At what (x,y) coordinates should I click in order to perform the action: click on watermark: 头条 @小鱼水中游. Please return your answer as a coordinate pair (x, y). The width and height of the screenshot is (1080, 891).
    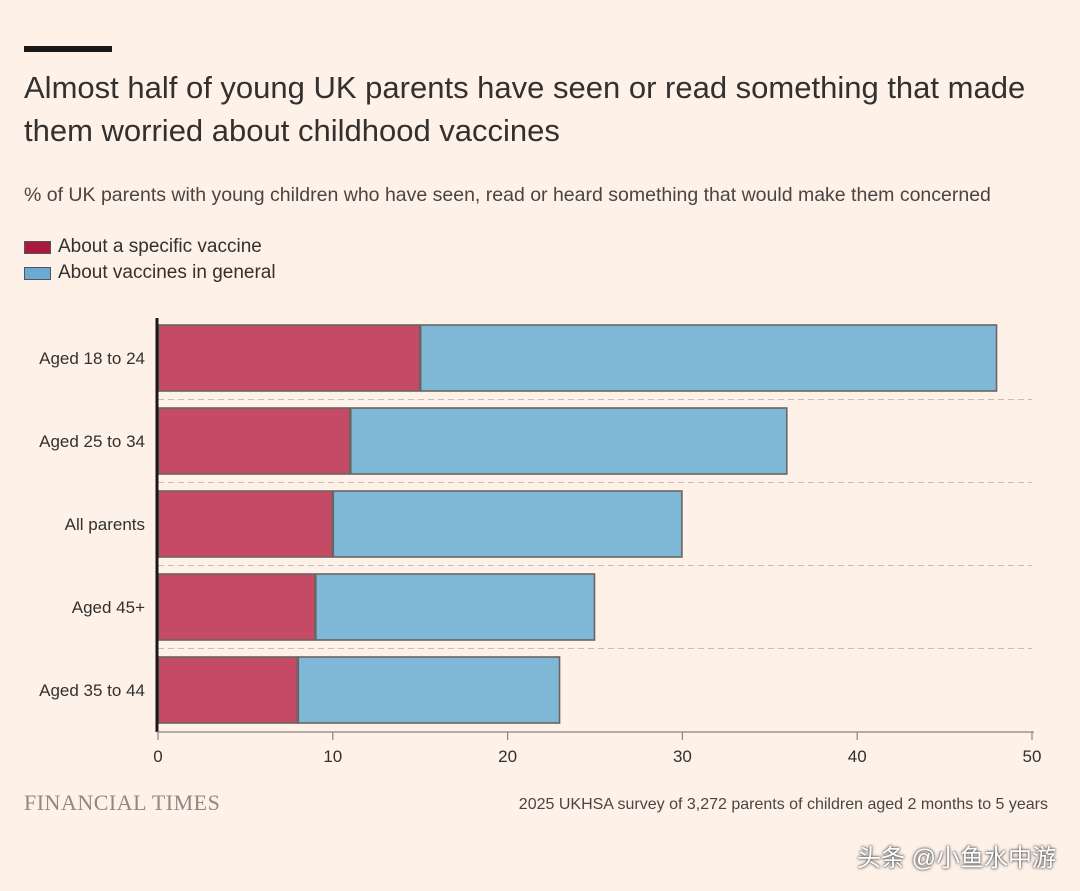
    Looking at the image, I should click on (956, 858).